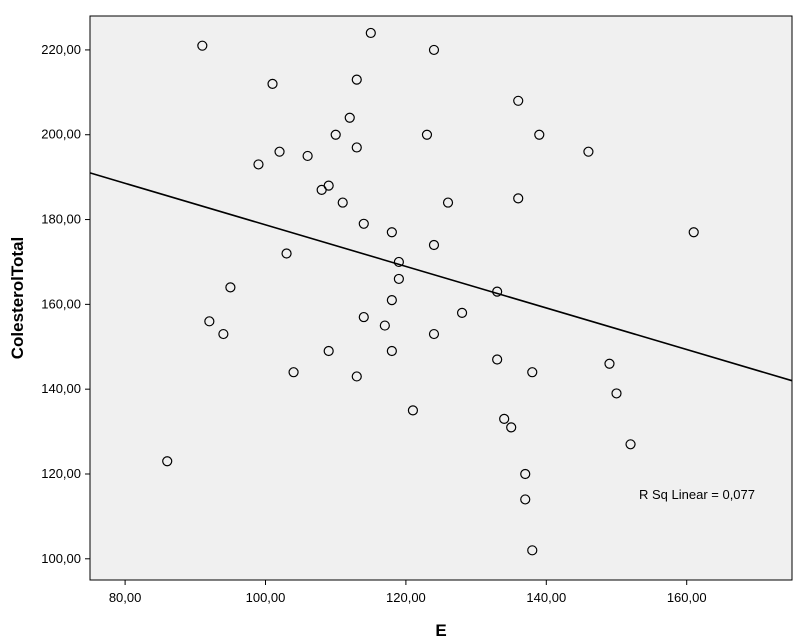 The width and height of the screenshot is (800, 643). What do you see at coordinates (546, 597) in the screenshot?
I see `x-tick-label: 140,00` at bounding box center [546, 597].